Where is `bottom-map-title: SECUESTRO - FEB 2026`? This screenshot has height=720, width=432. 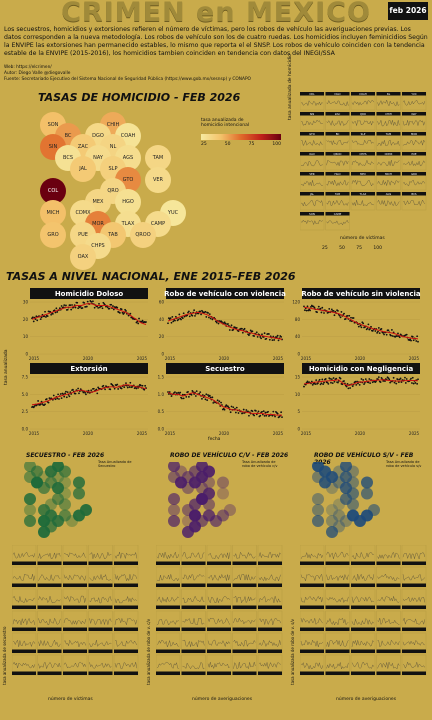
bottom-map-title: SECUESTRO - FEB 2026 is located at coordinates (65, 455).